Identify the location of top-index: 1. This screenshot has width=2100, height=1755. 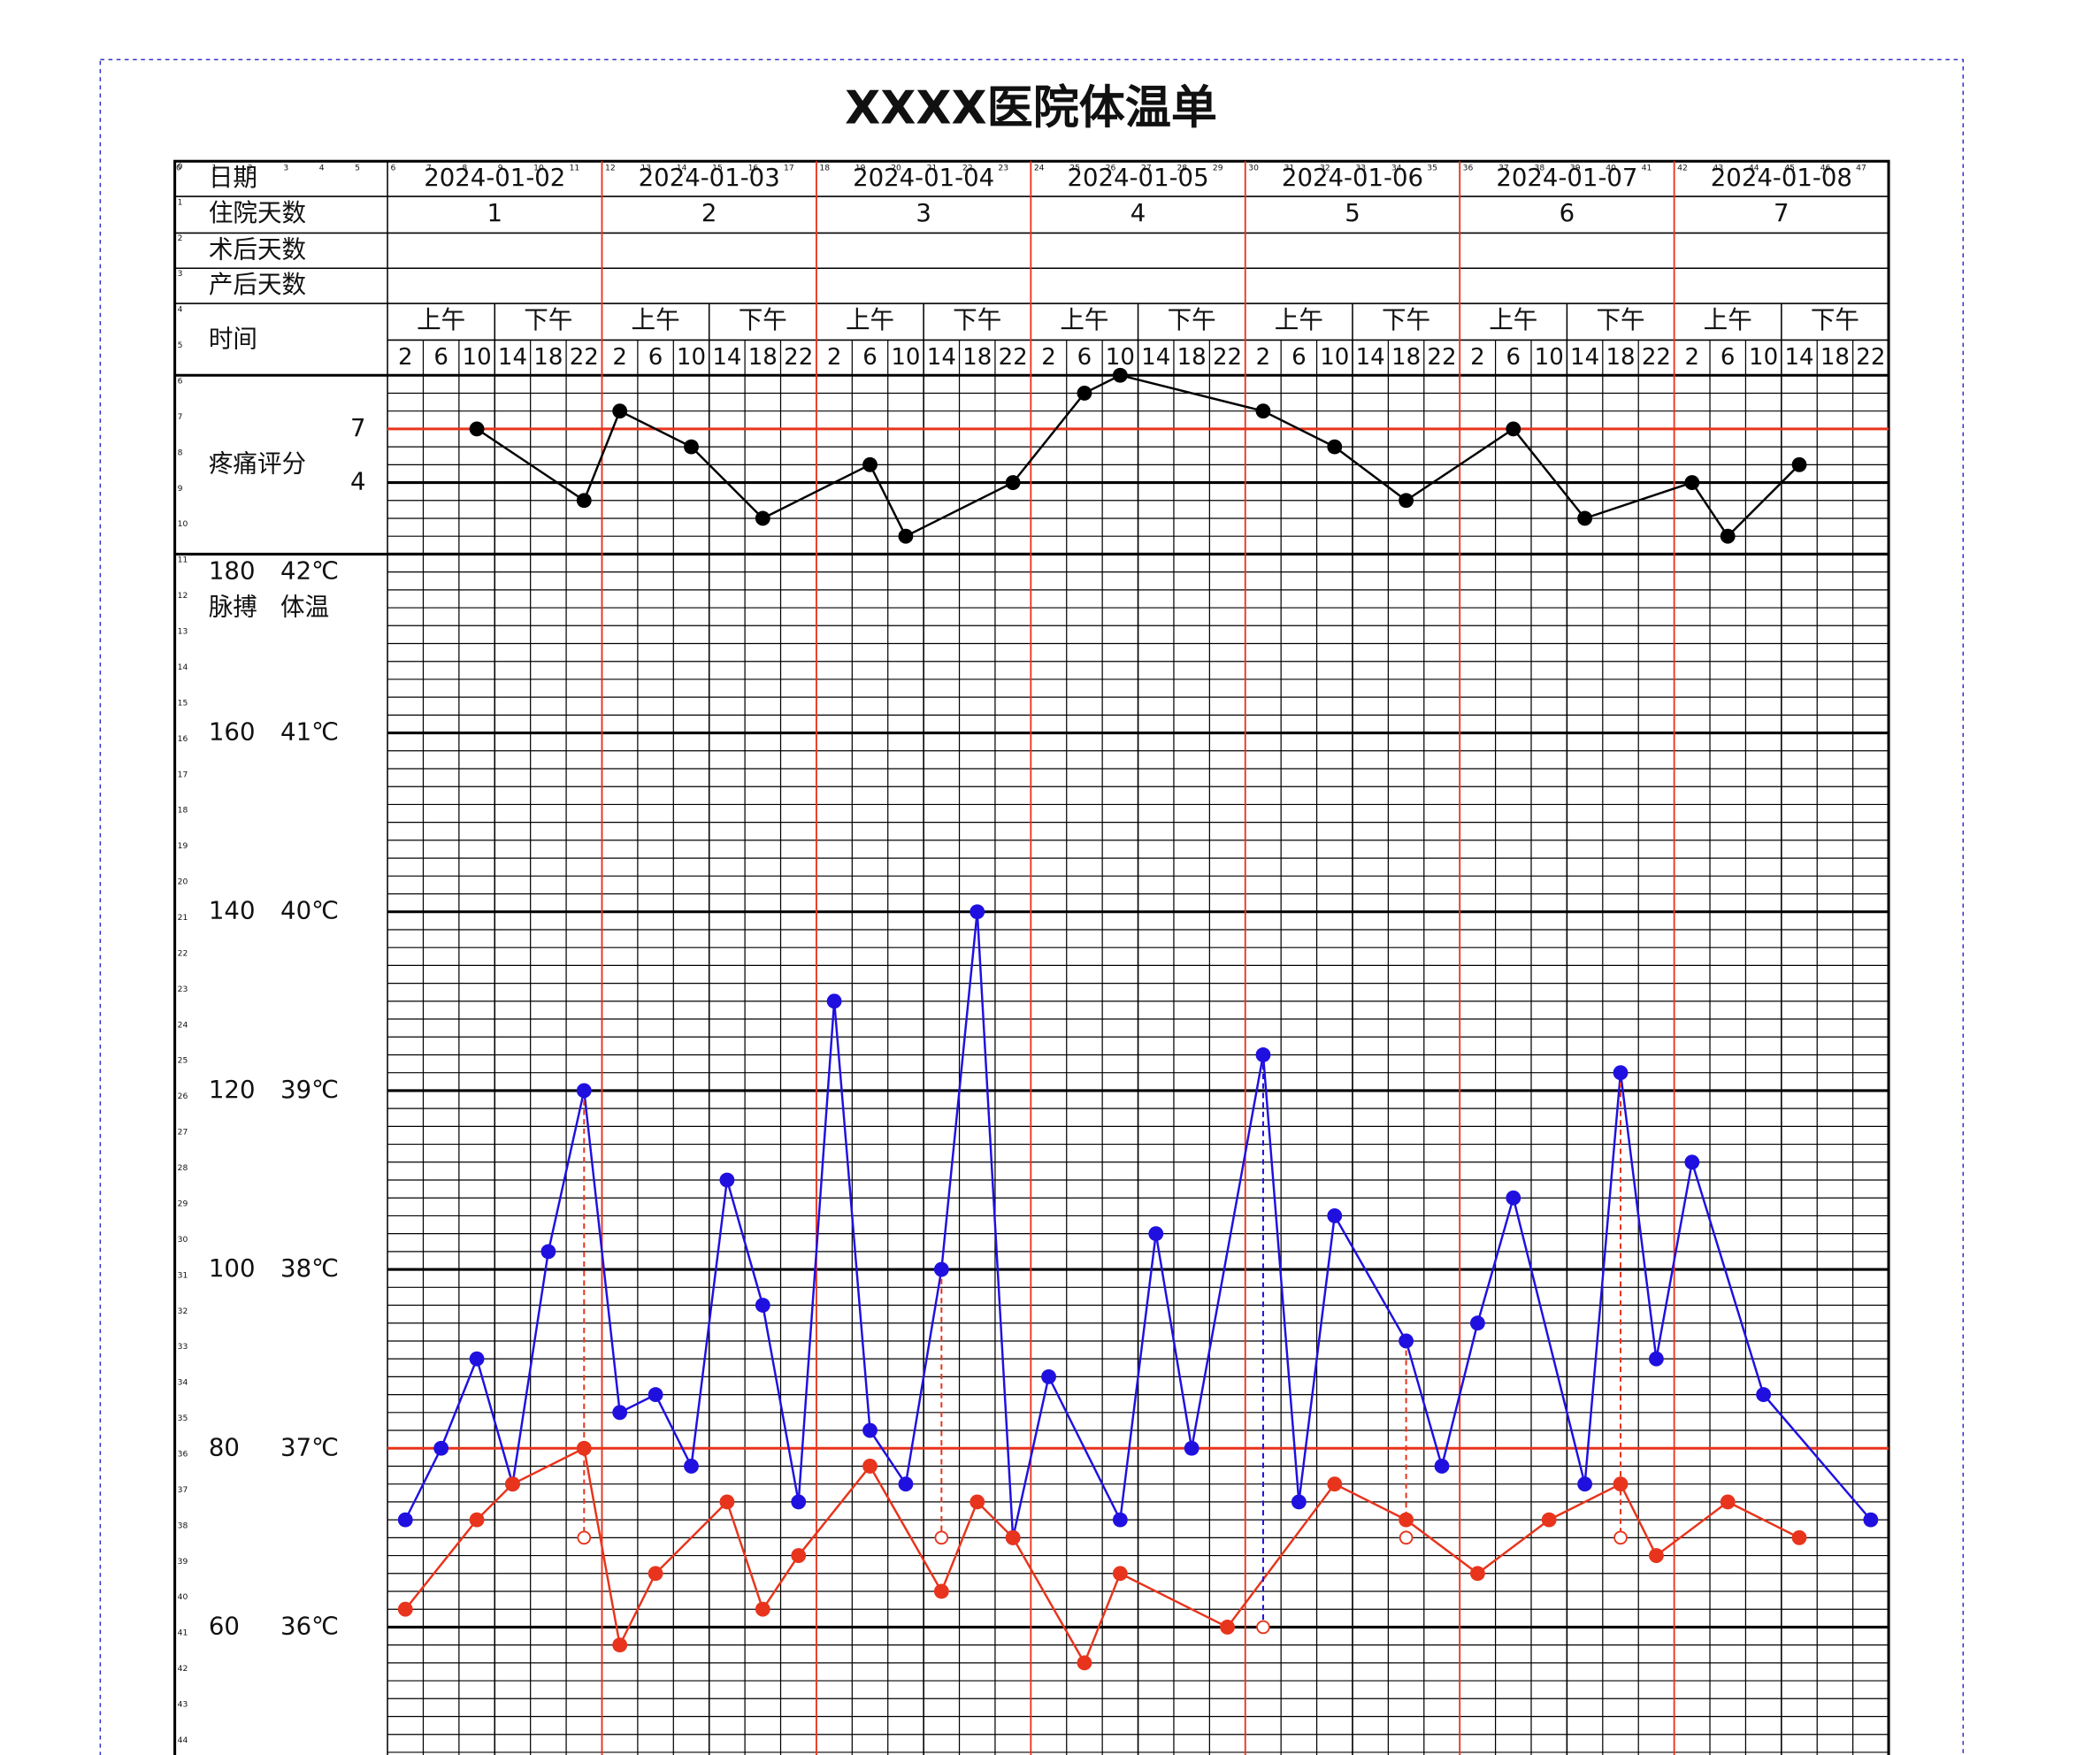
(215, 167).